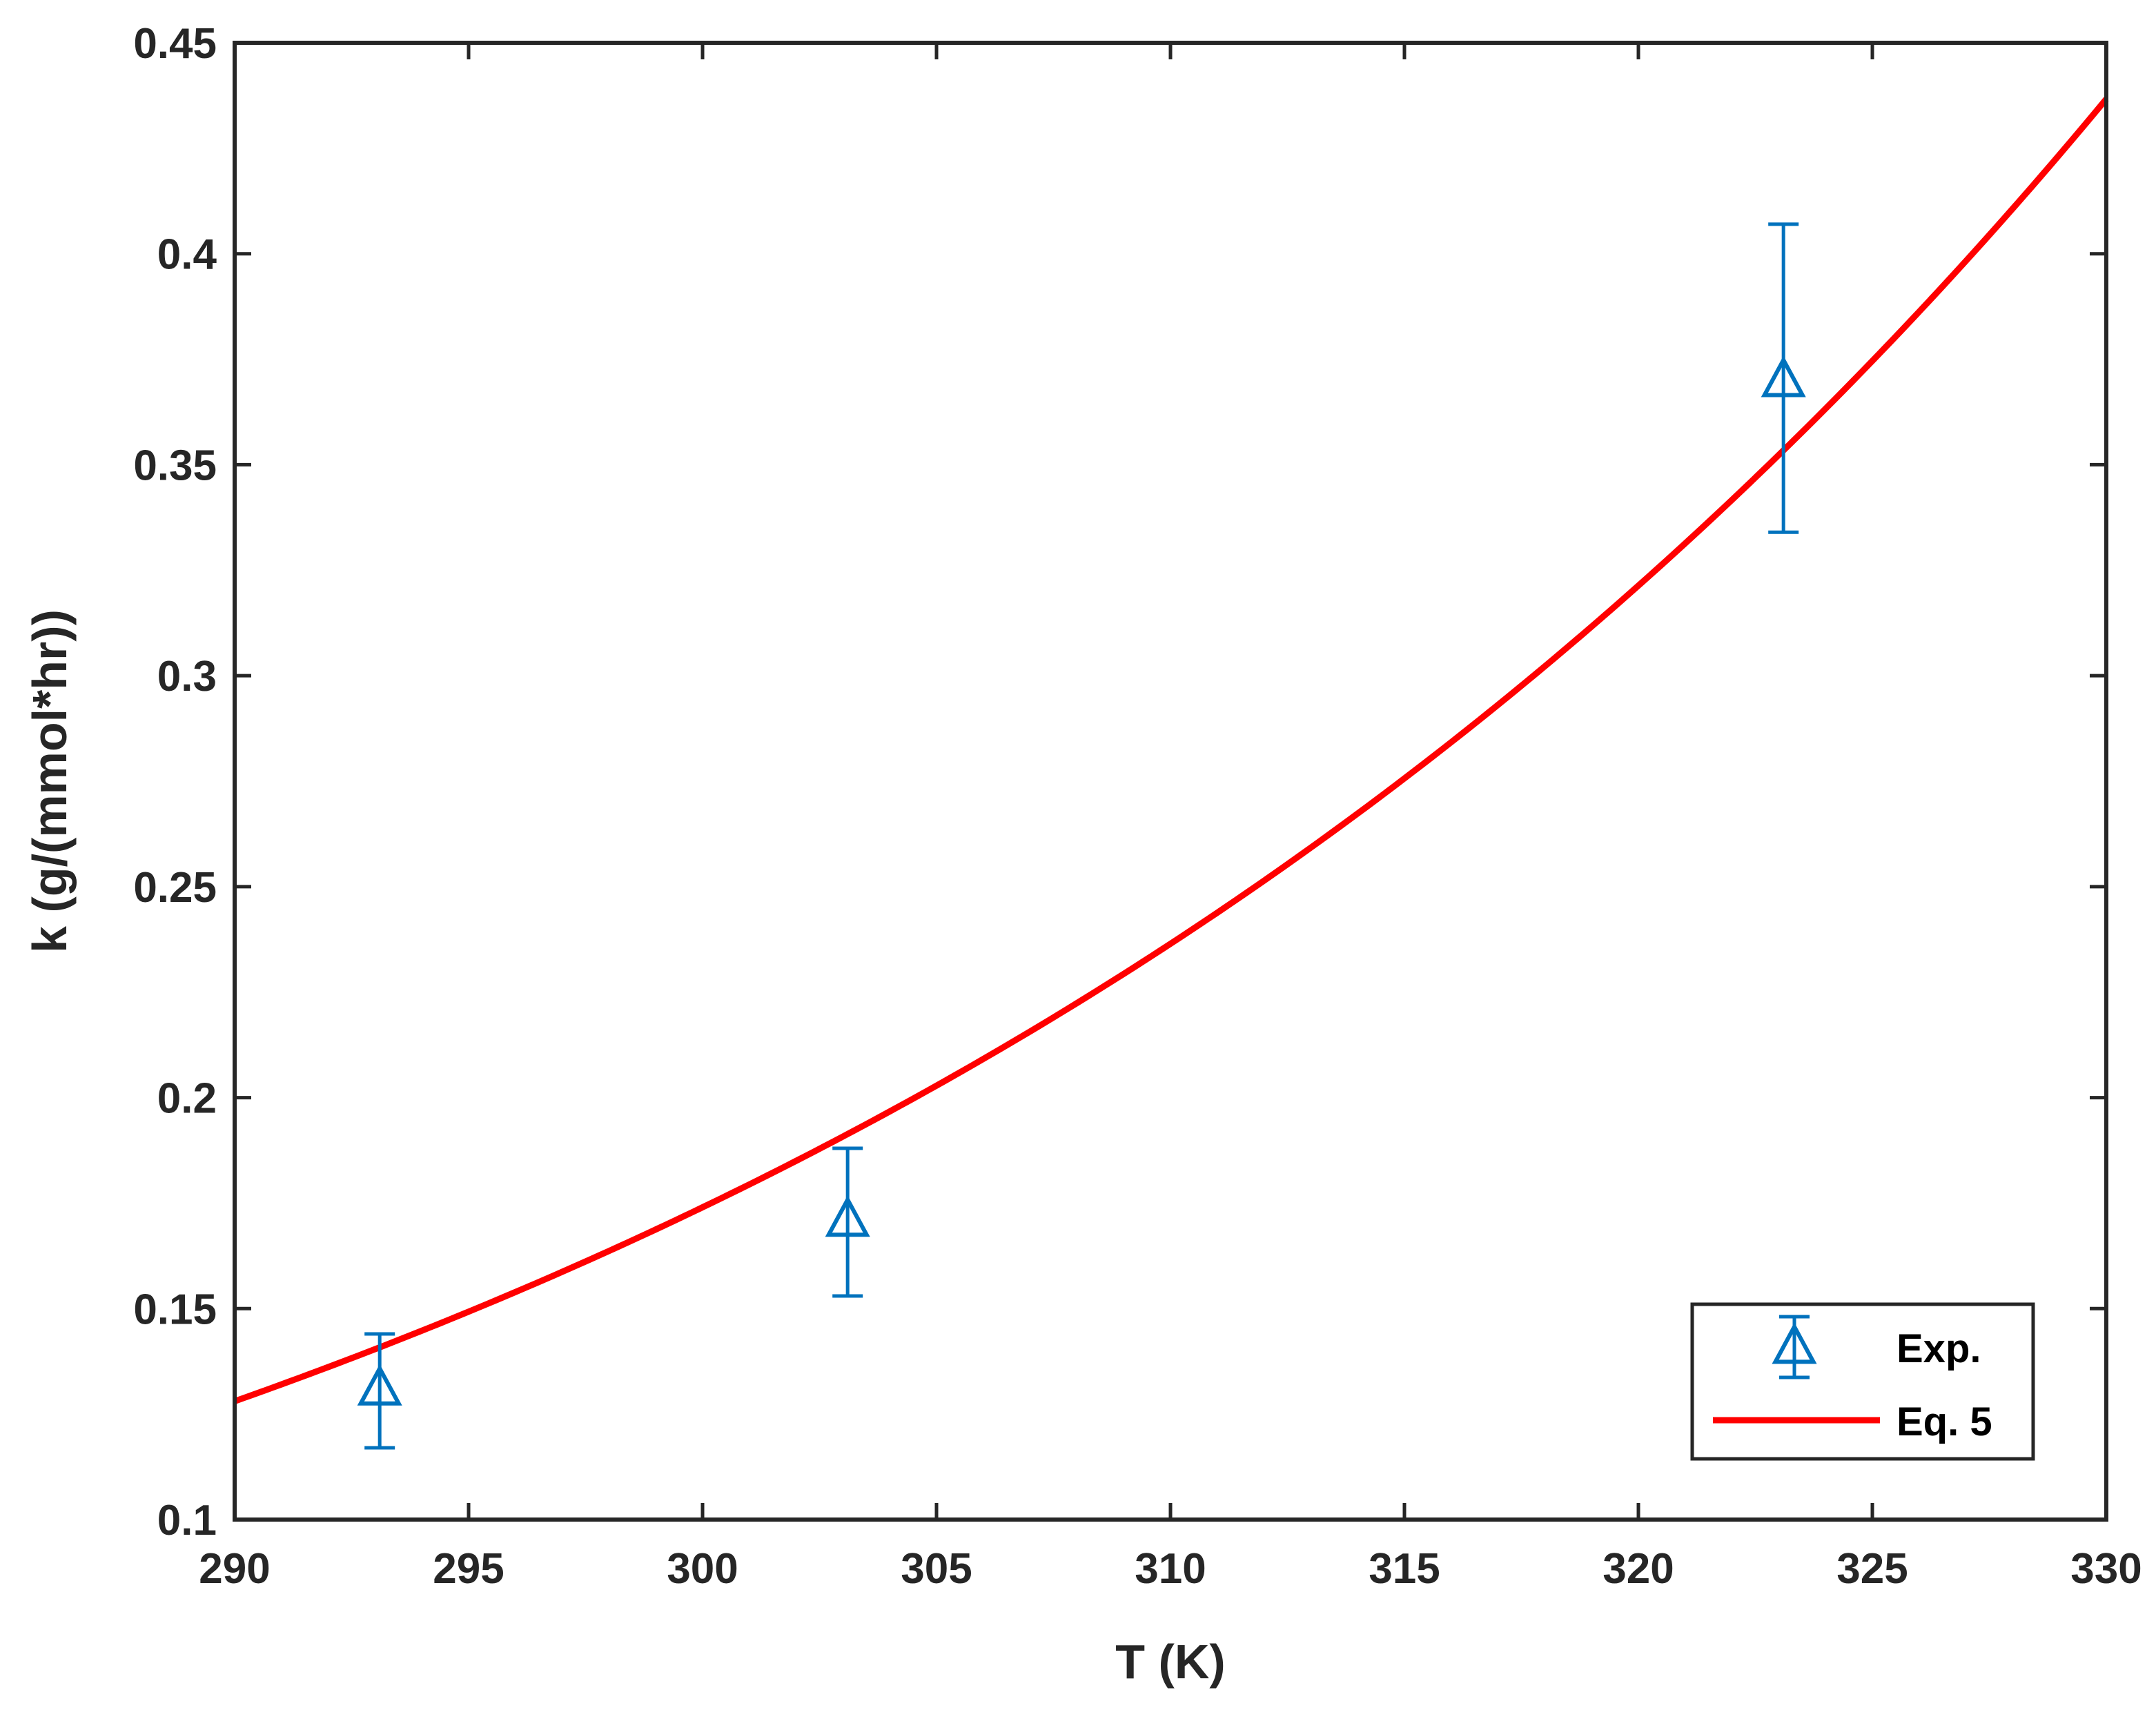  Describe the element at coordinates (187, 1099) in the screenshot. I see `y-tick-label: 0.2` at that location.